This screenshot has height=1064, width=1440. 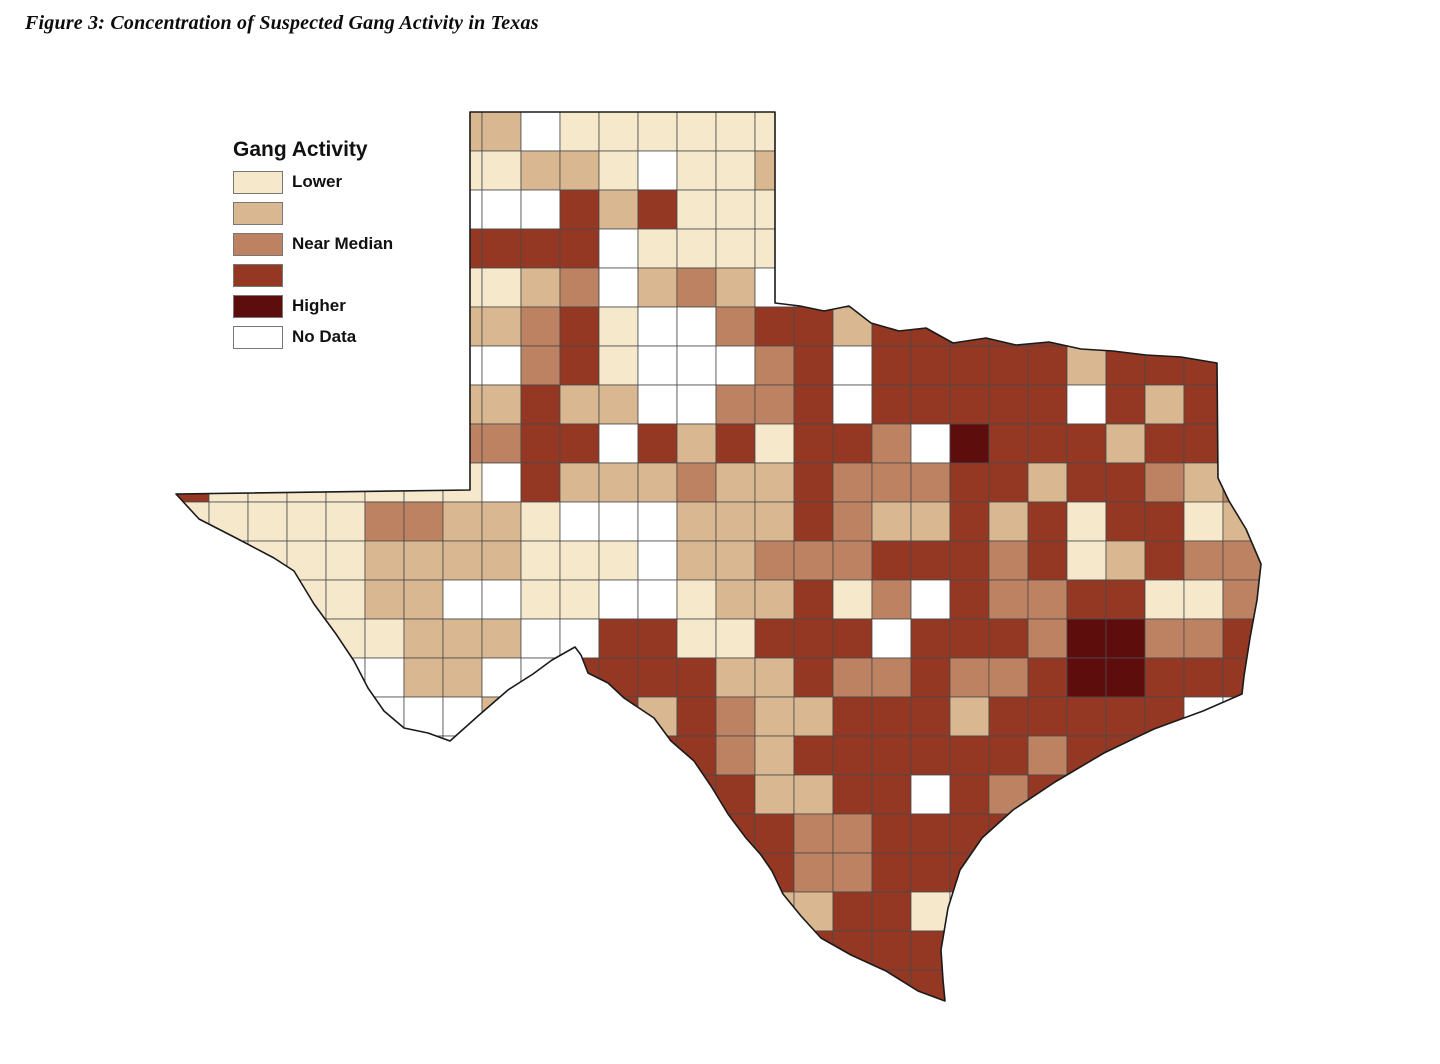 What do you see at coordinates (313, 244) in the screenshot?
I see `legend-item-near-median: Near Median` at bounding box center [313, 244].